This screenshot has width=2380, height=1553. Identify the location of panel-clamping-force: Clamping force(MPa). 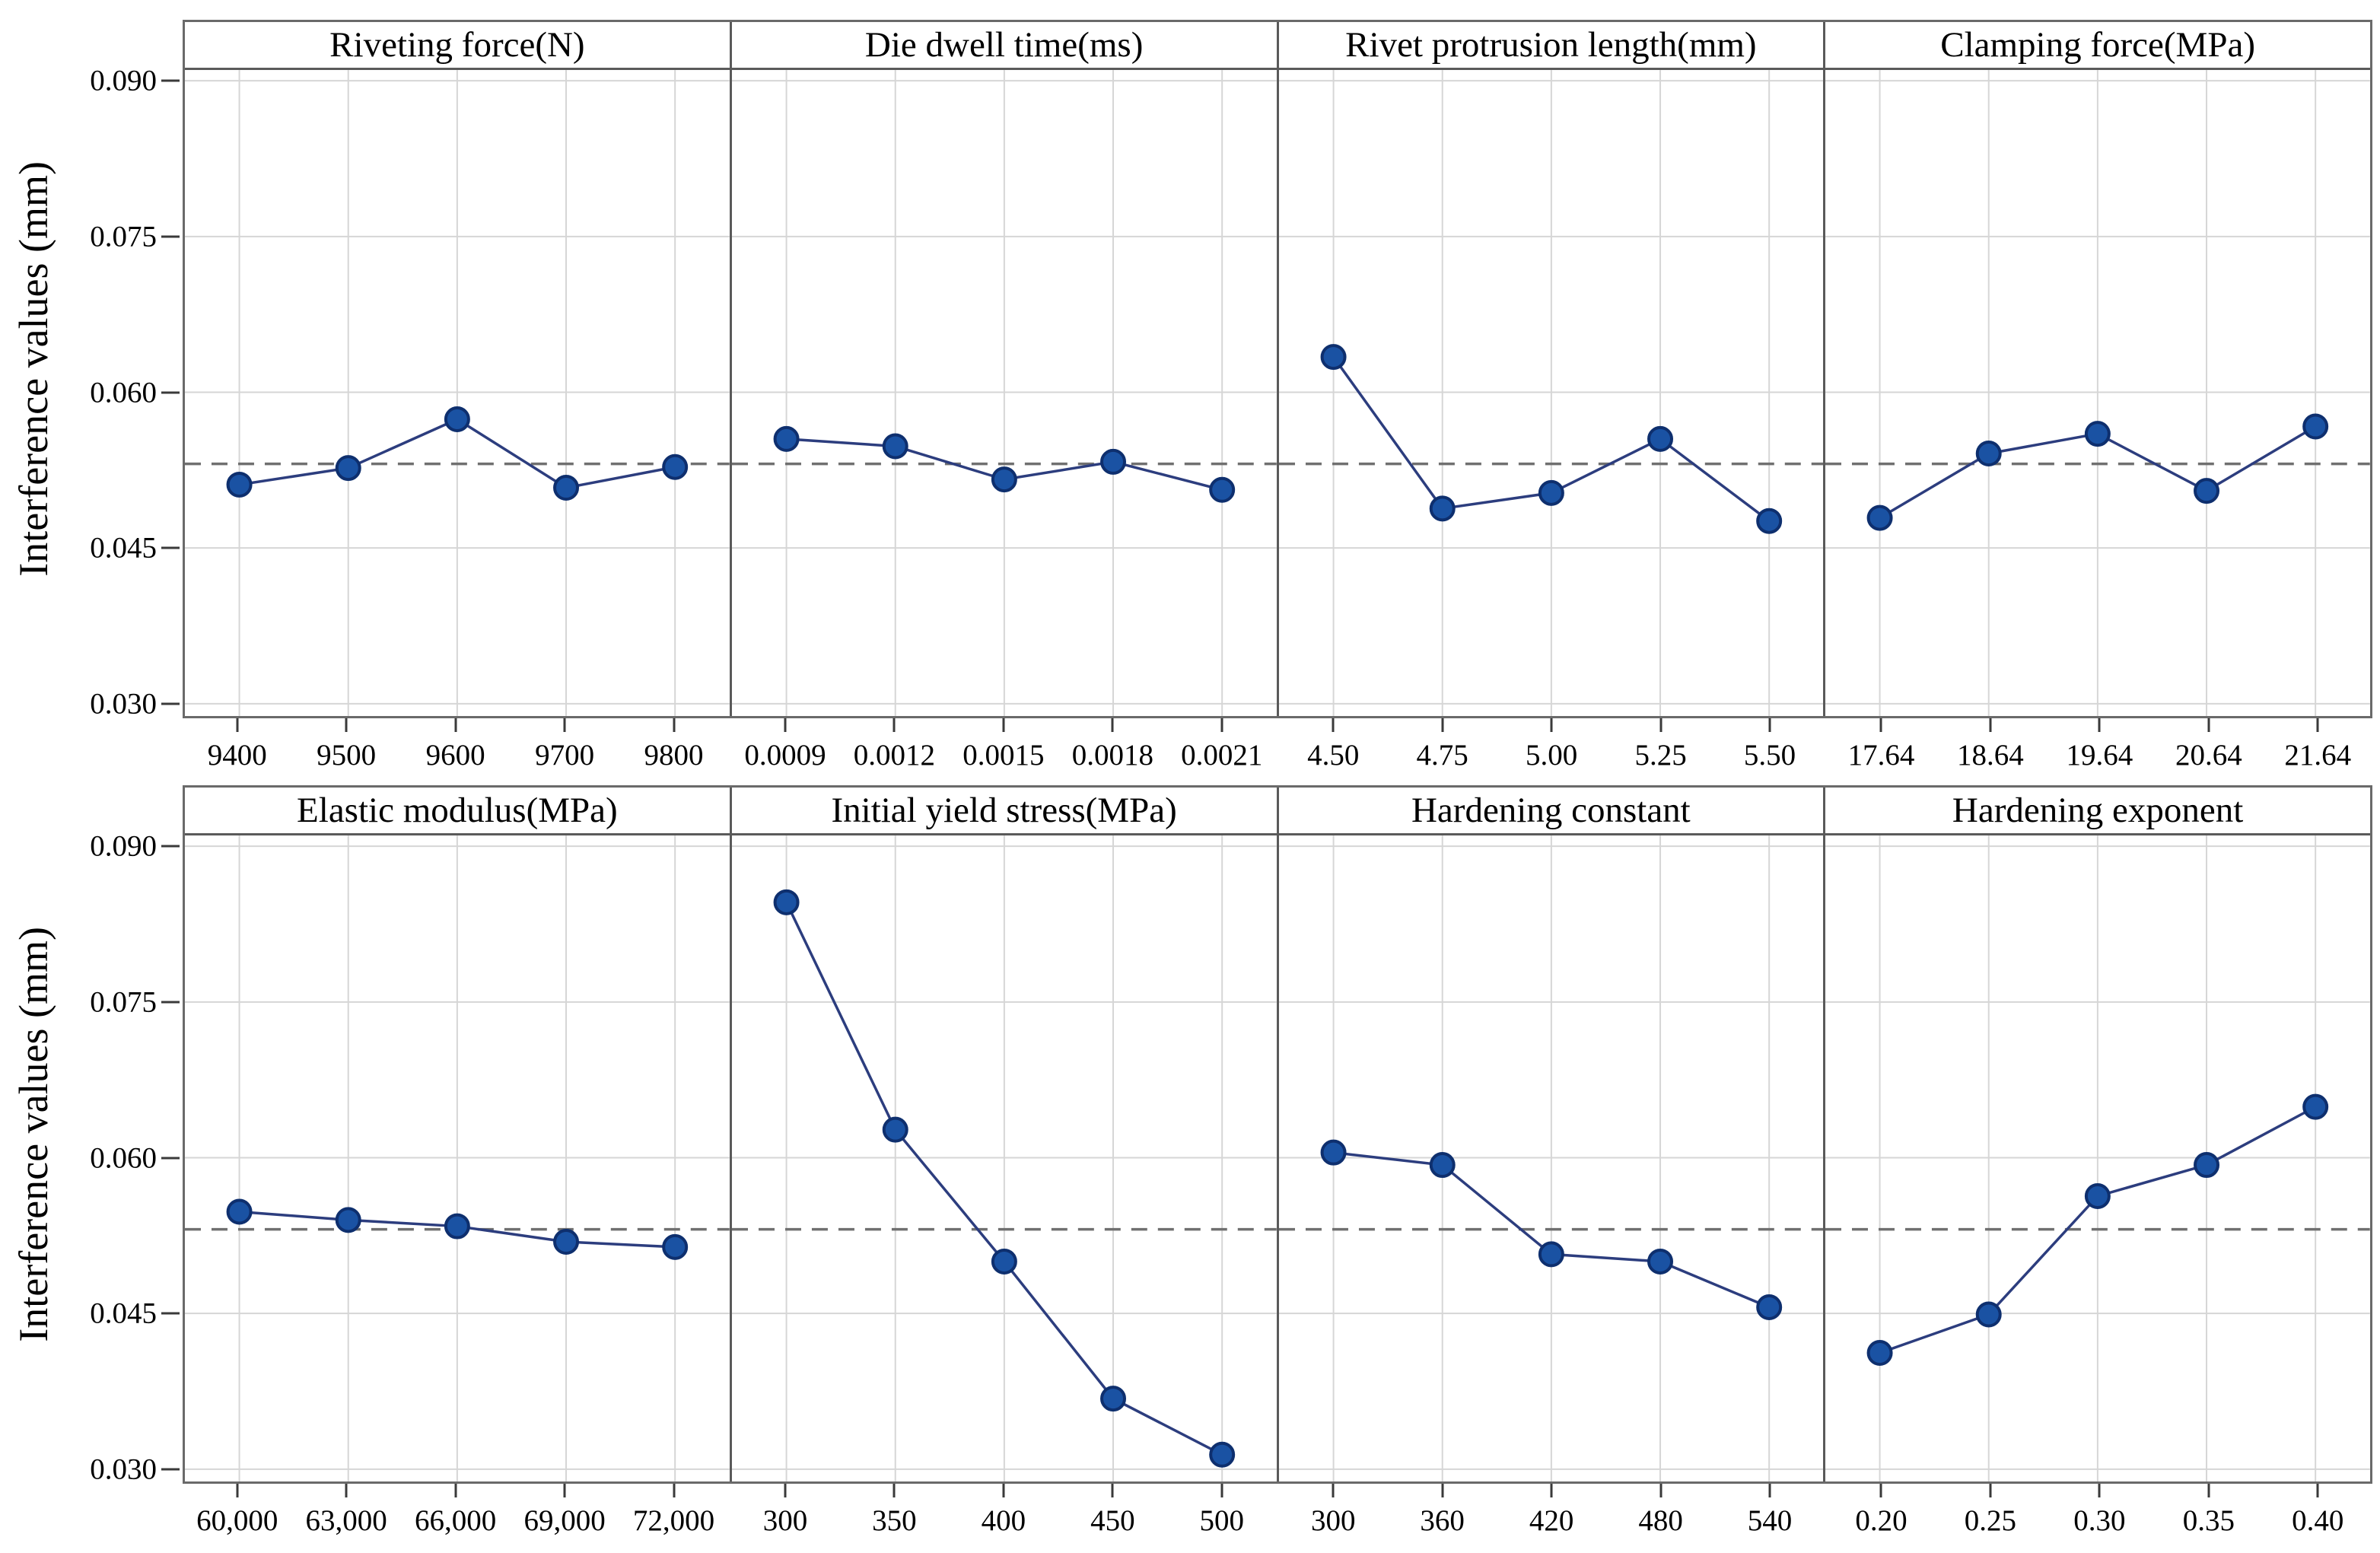
(2096, 369).